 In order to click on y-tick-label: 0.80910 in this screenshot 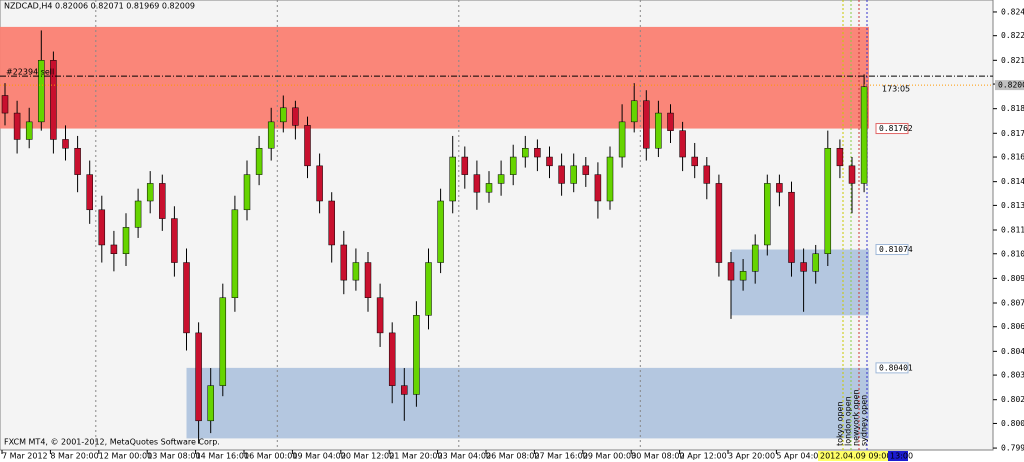, I will do `click(1012, 278)`.